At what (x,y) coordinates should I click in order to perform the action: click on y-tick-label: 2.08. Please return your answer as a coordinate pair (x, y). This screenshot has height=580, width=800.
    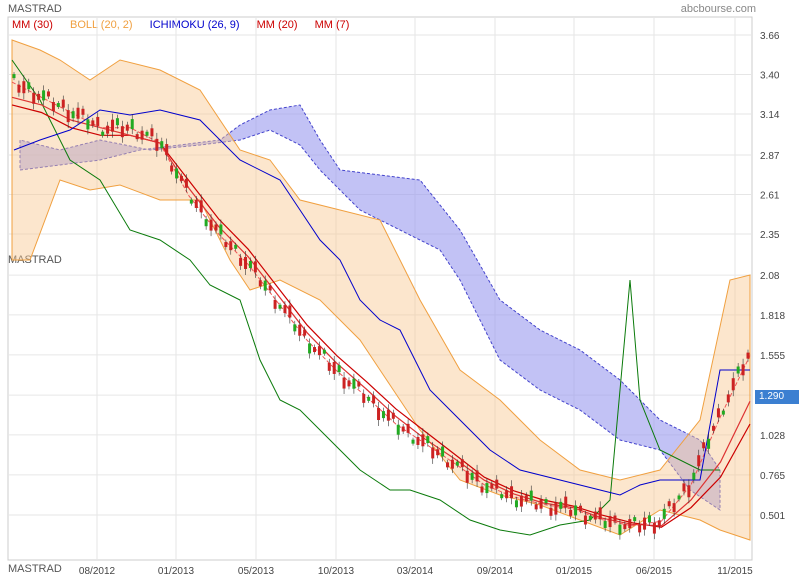
    Looking at the image, I should click on (770, 276).